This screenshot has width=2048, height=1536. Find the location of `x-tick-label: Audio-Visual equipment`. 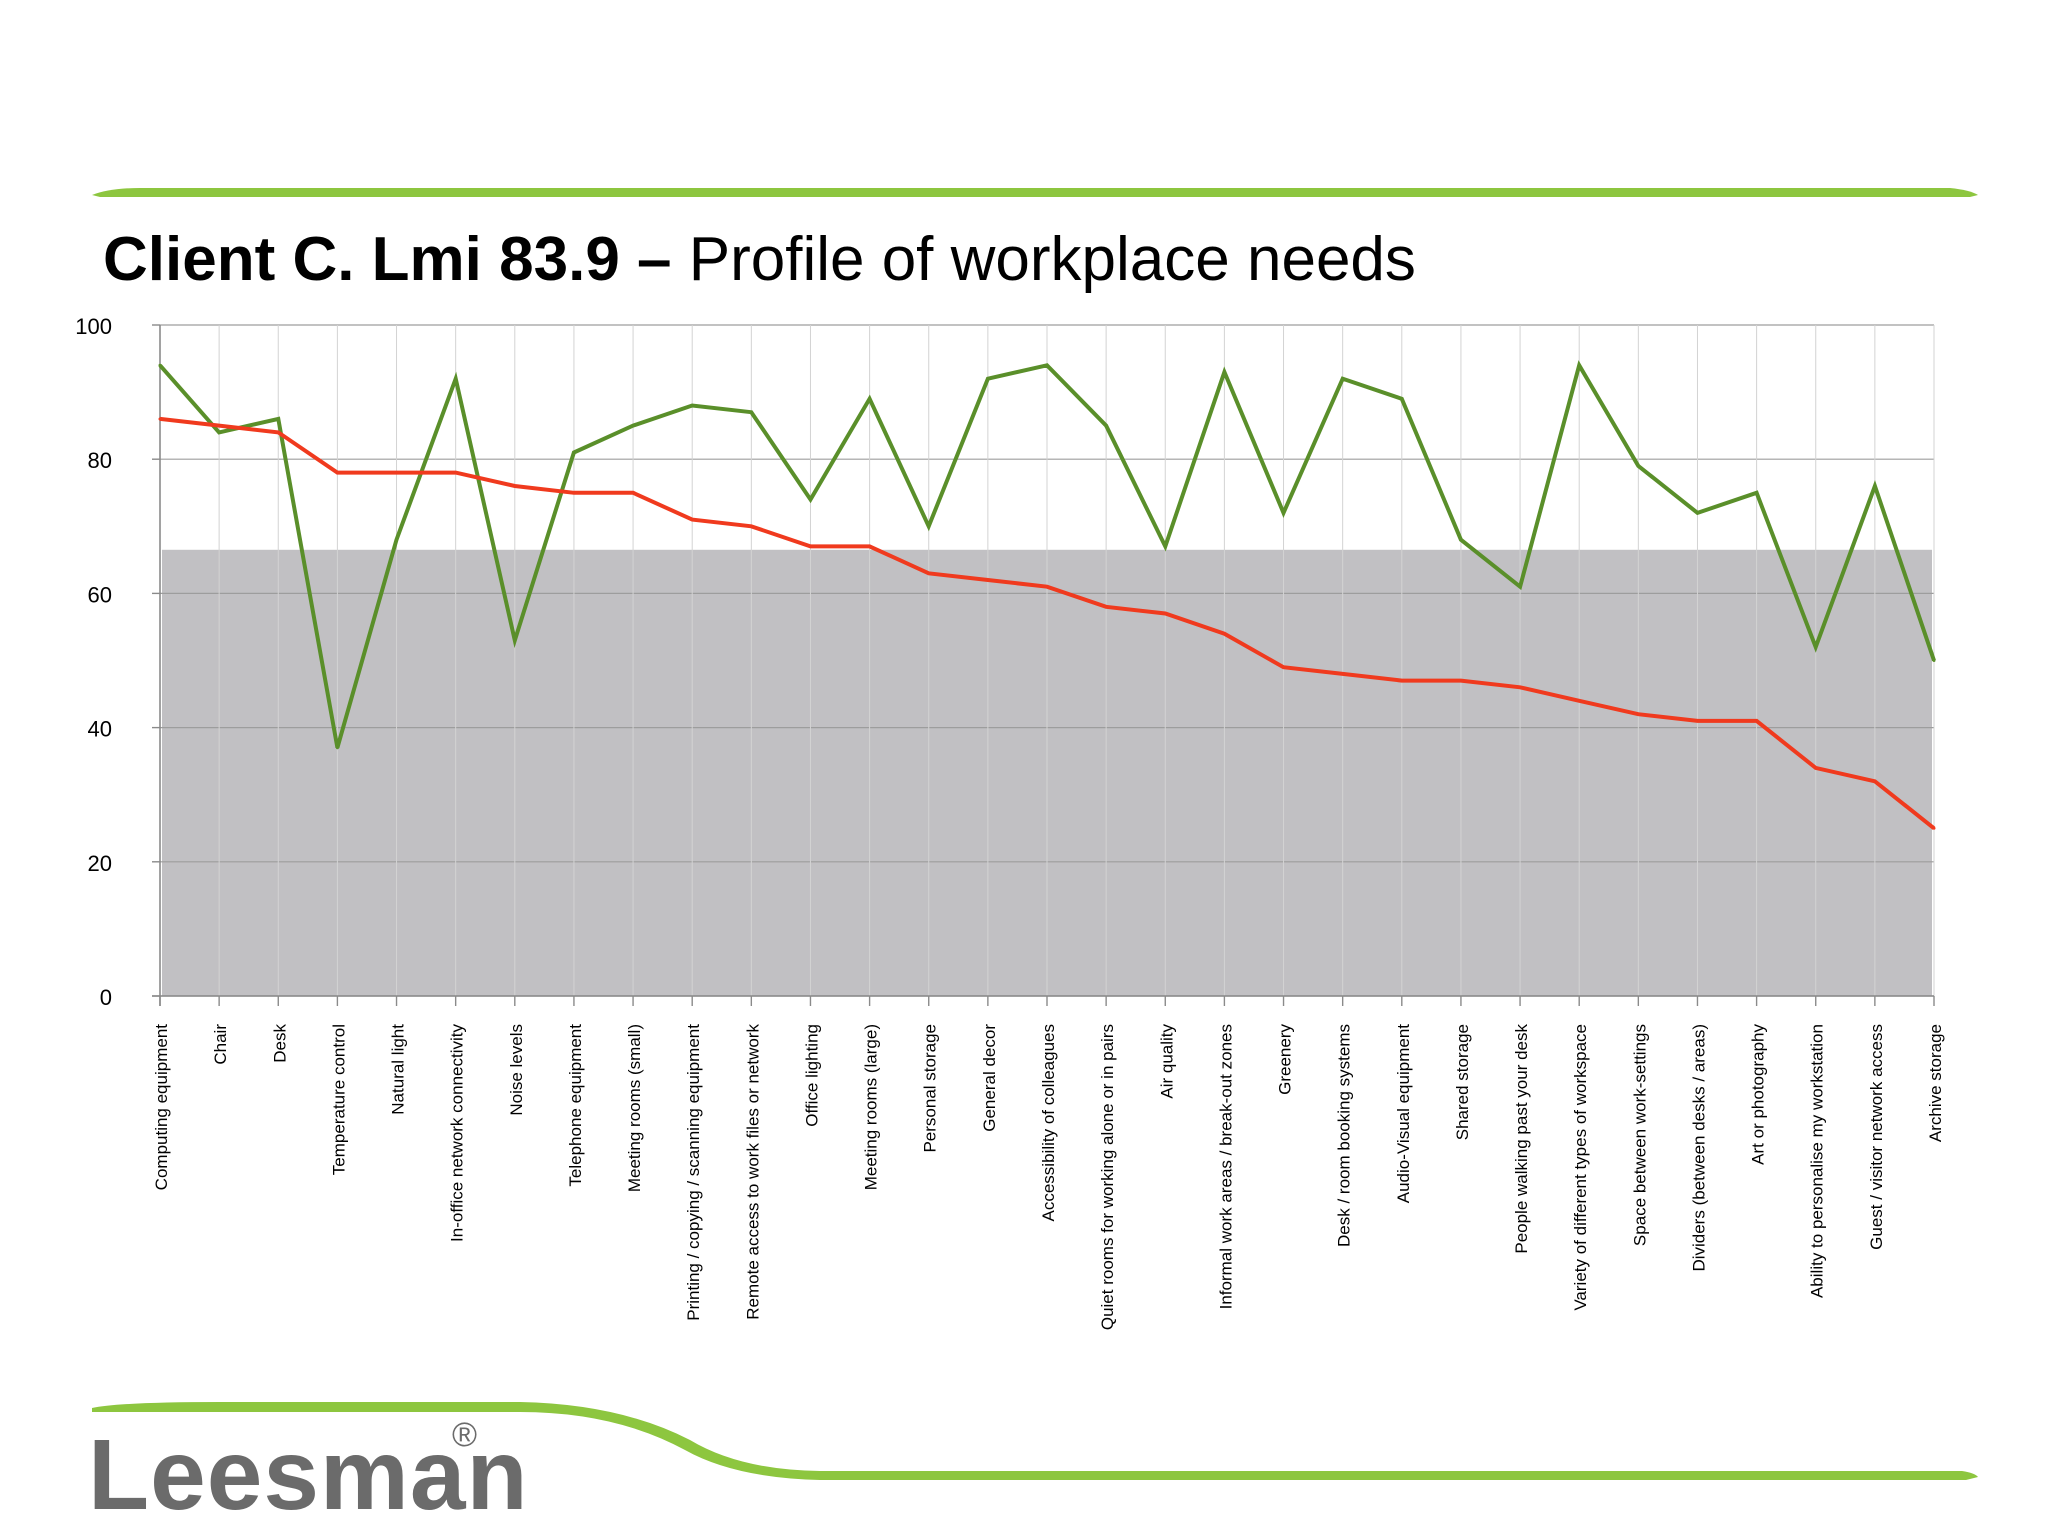

x-tick-label: Audio-Visual equipment is located at coordinates (1403, 1114).